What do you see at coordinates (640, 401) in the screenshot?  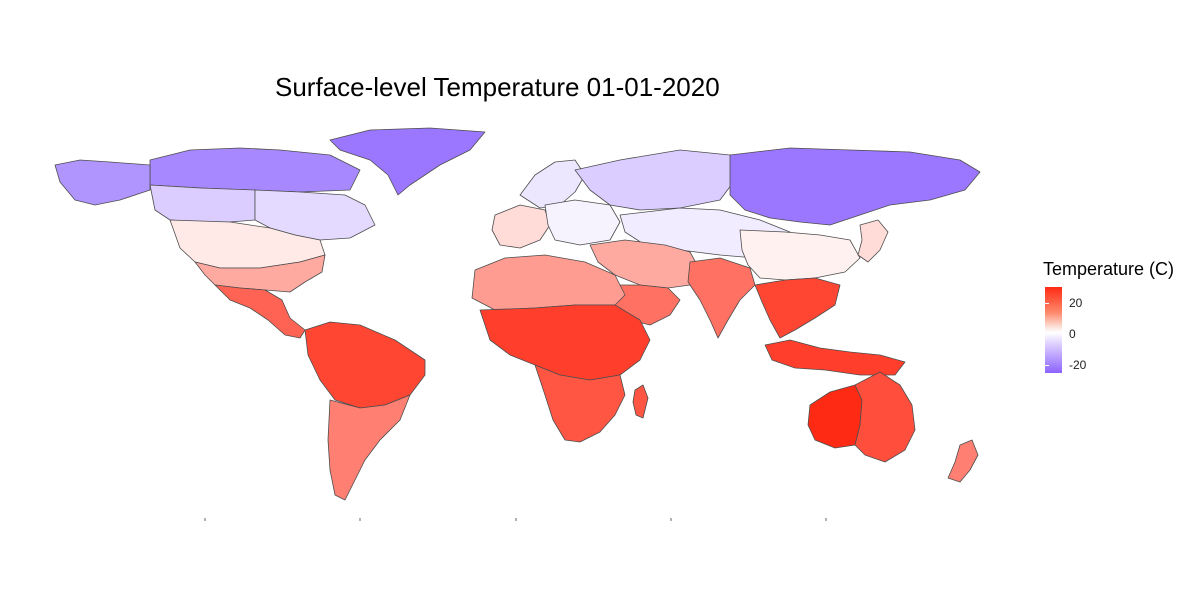 I see `region-madagascar` at bounding box center [640, 401].